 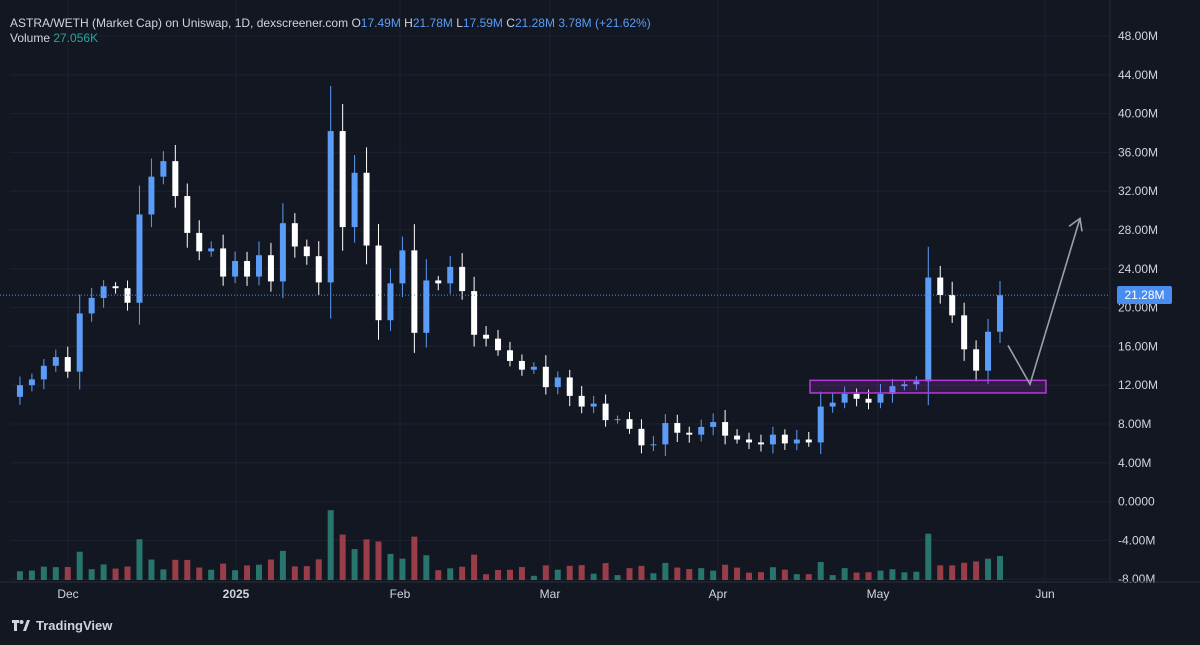 I want to click on arrow-head, so click(x=1075, y=224).